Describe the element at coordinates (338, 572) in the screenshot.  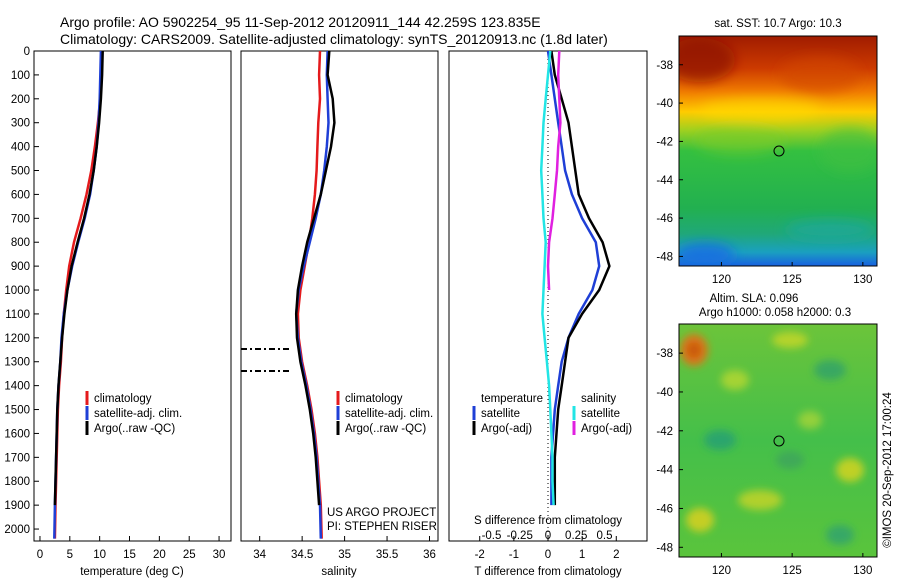
I see `salinity-axis-label: salinity` at that location.